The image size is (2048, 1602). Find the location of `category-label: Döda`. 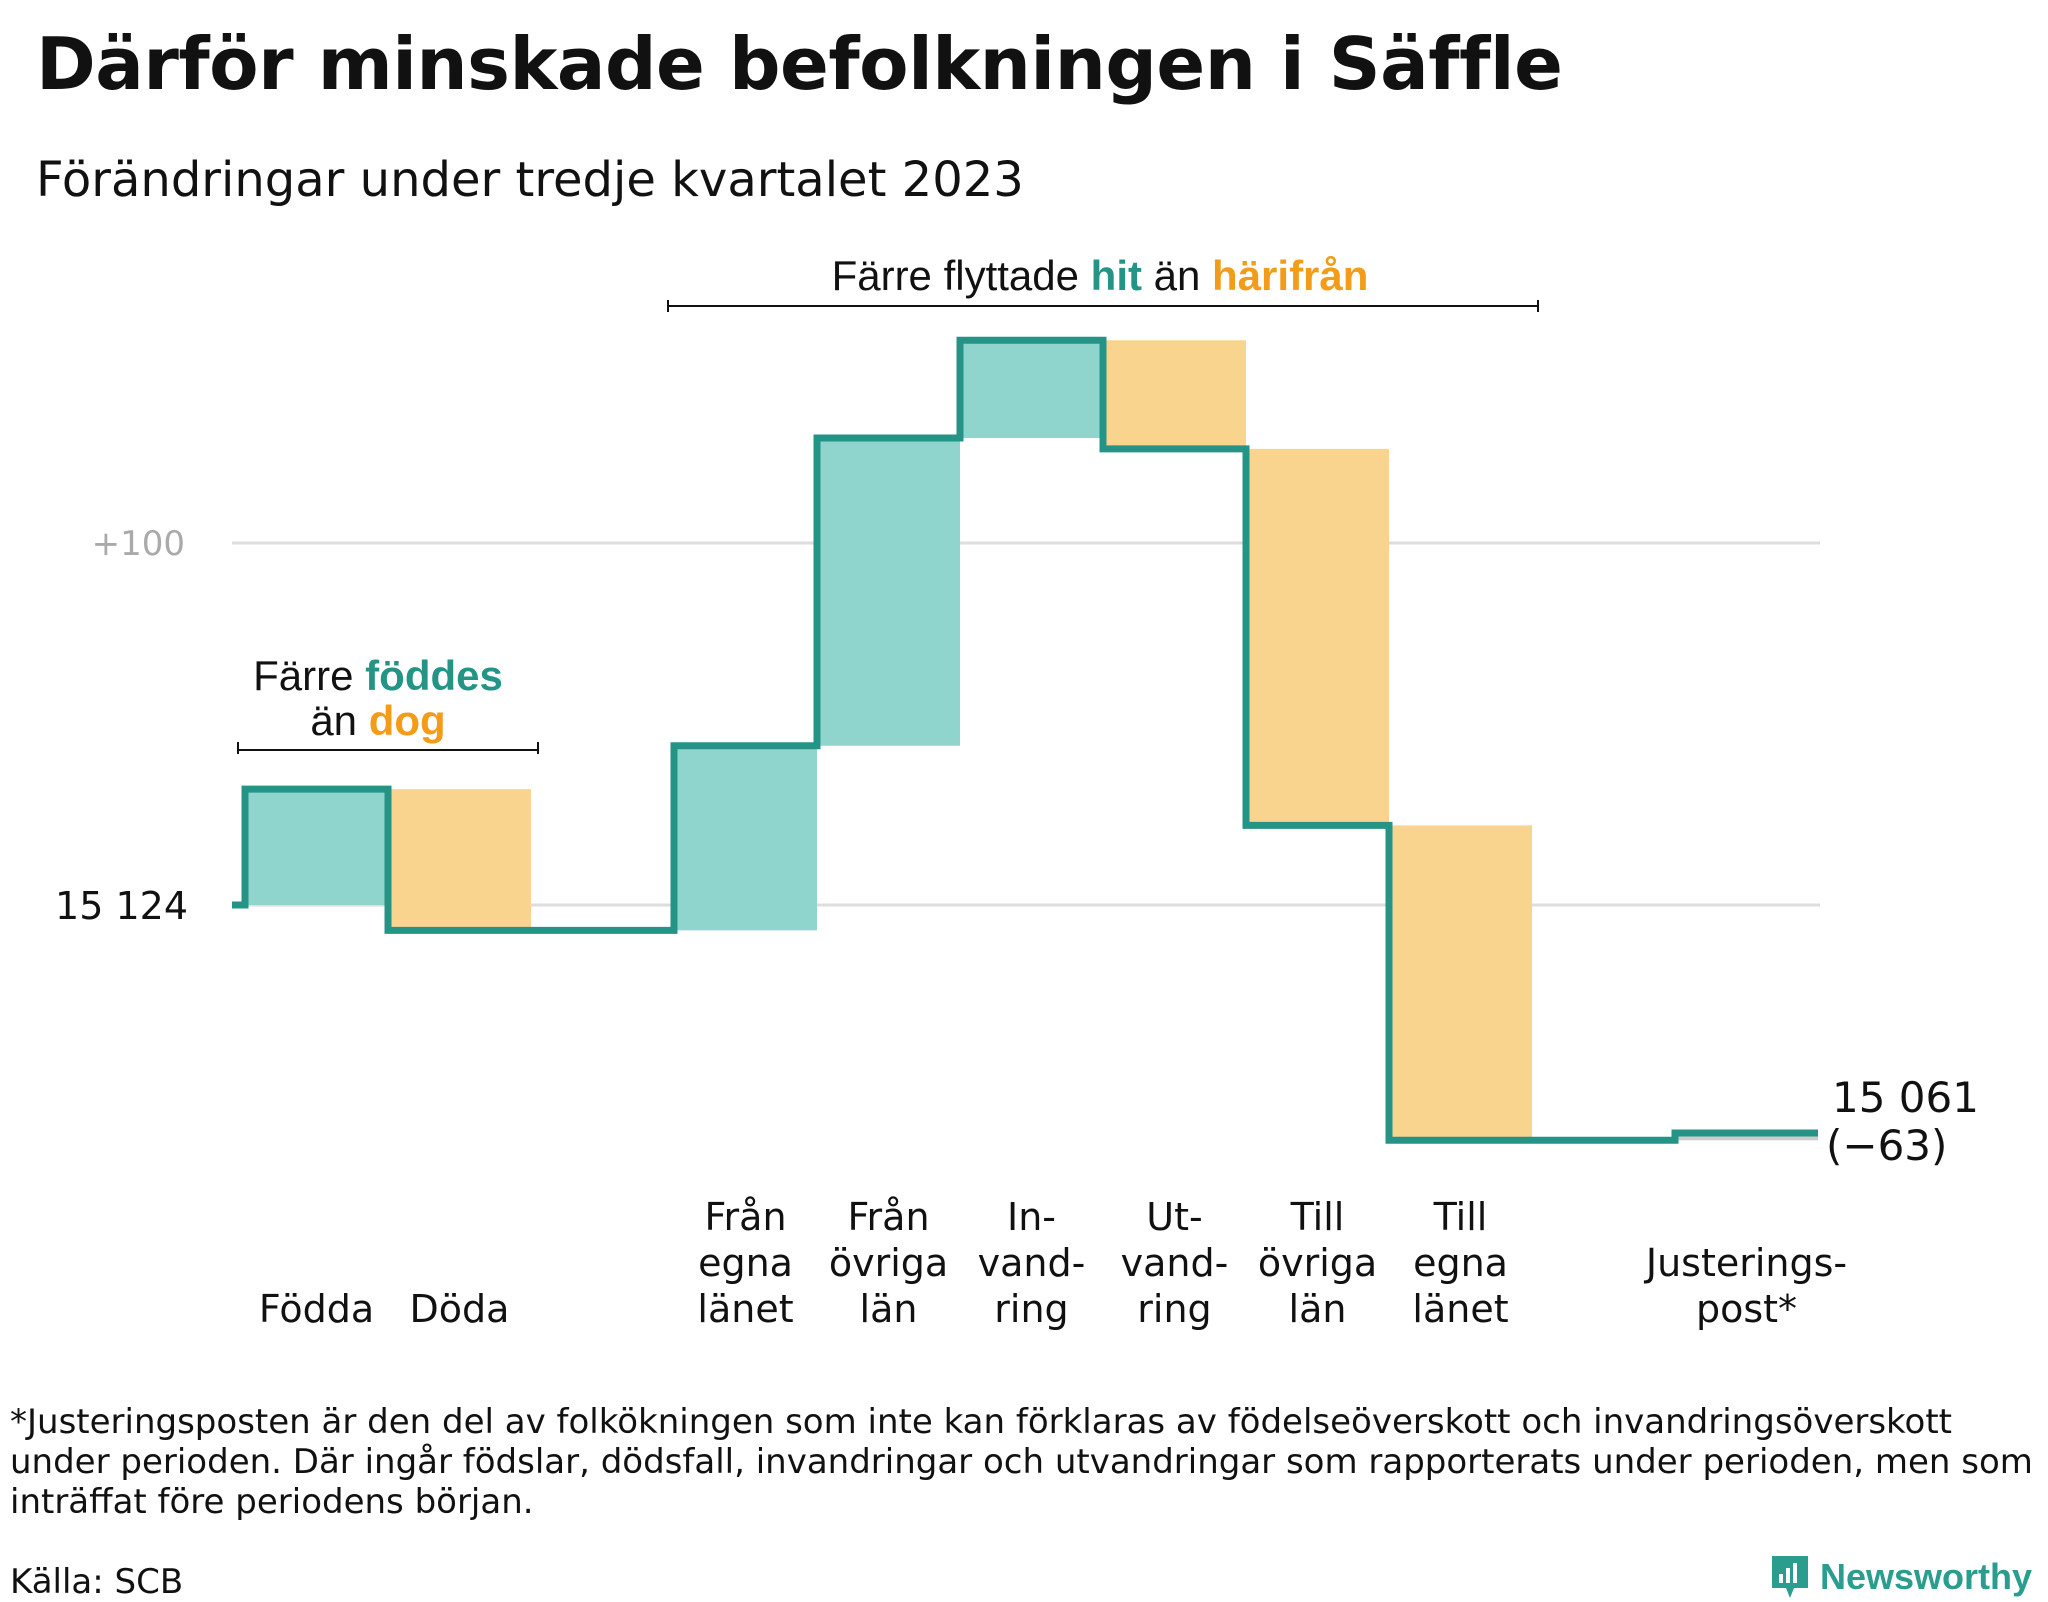

category-label: Döda is located at coordinates (460, 1309).